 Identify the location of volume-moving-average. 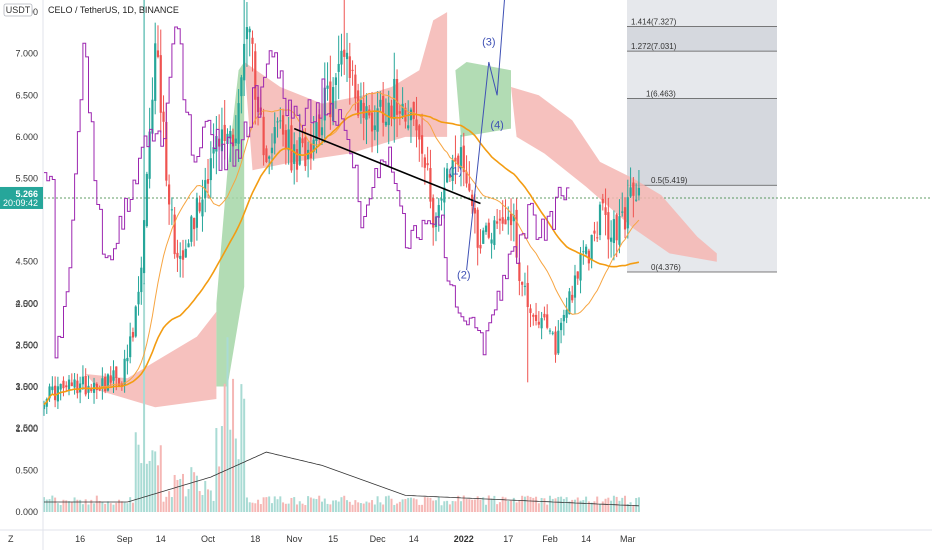
(341, 479).